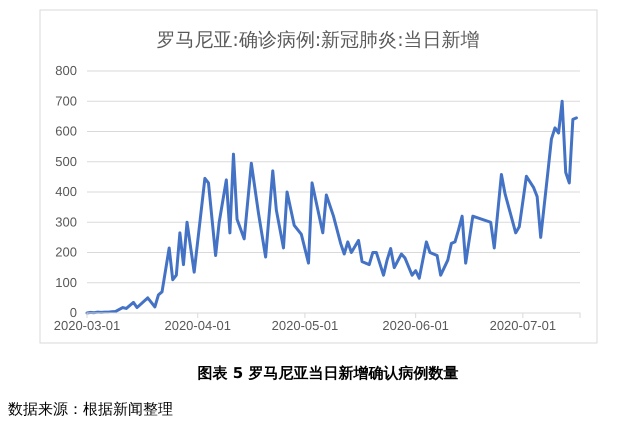 Image resolution: width=640 pixels, height=426 pixels. I want to click on x-tick-label: 2020-06-01, so click(415, 326).